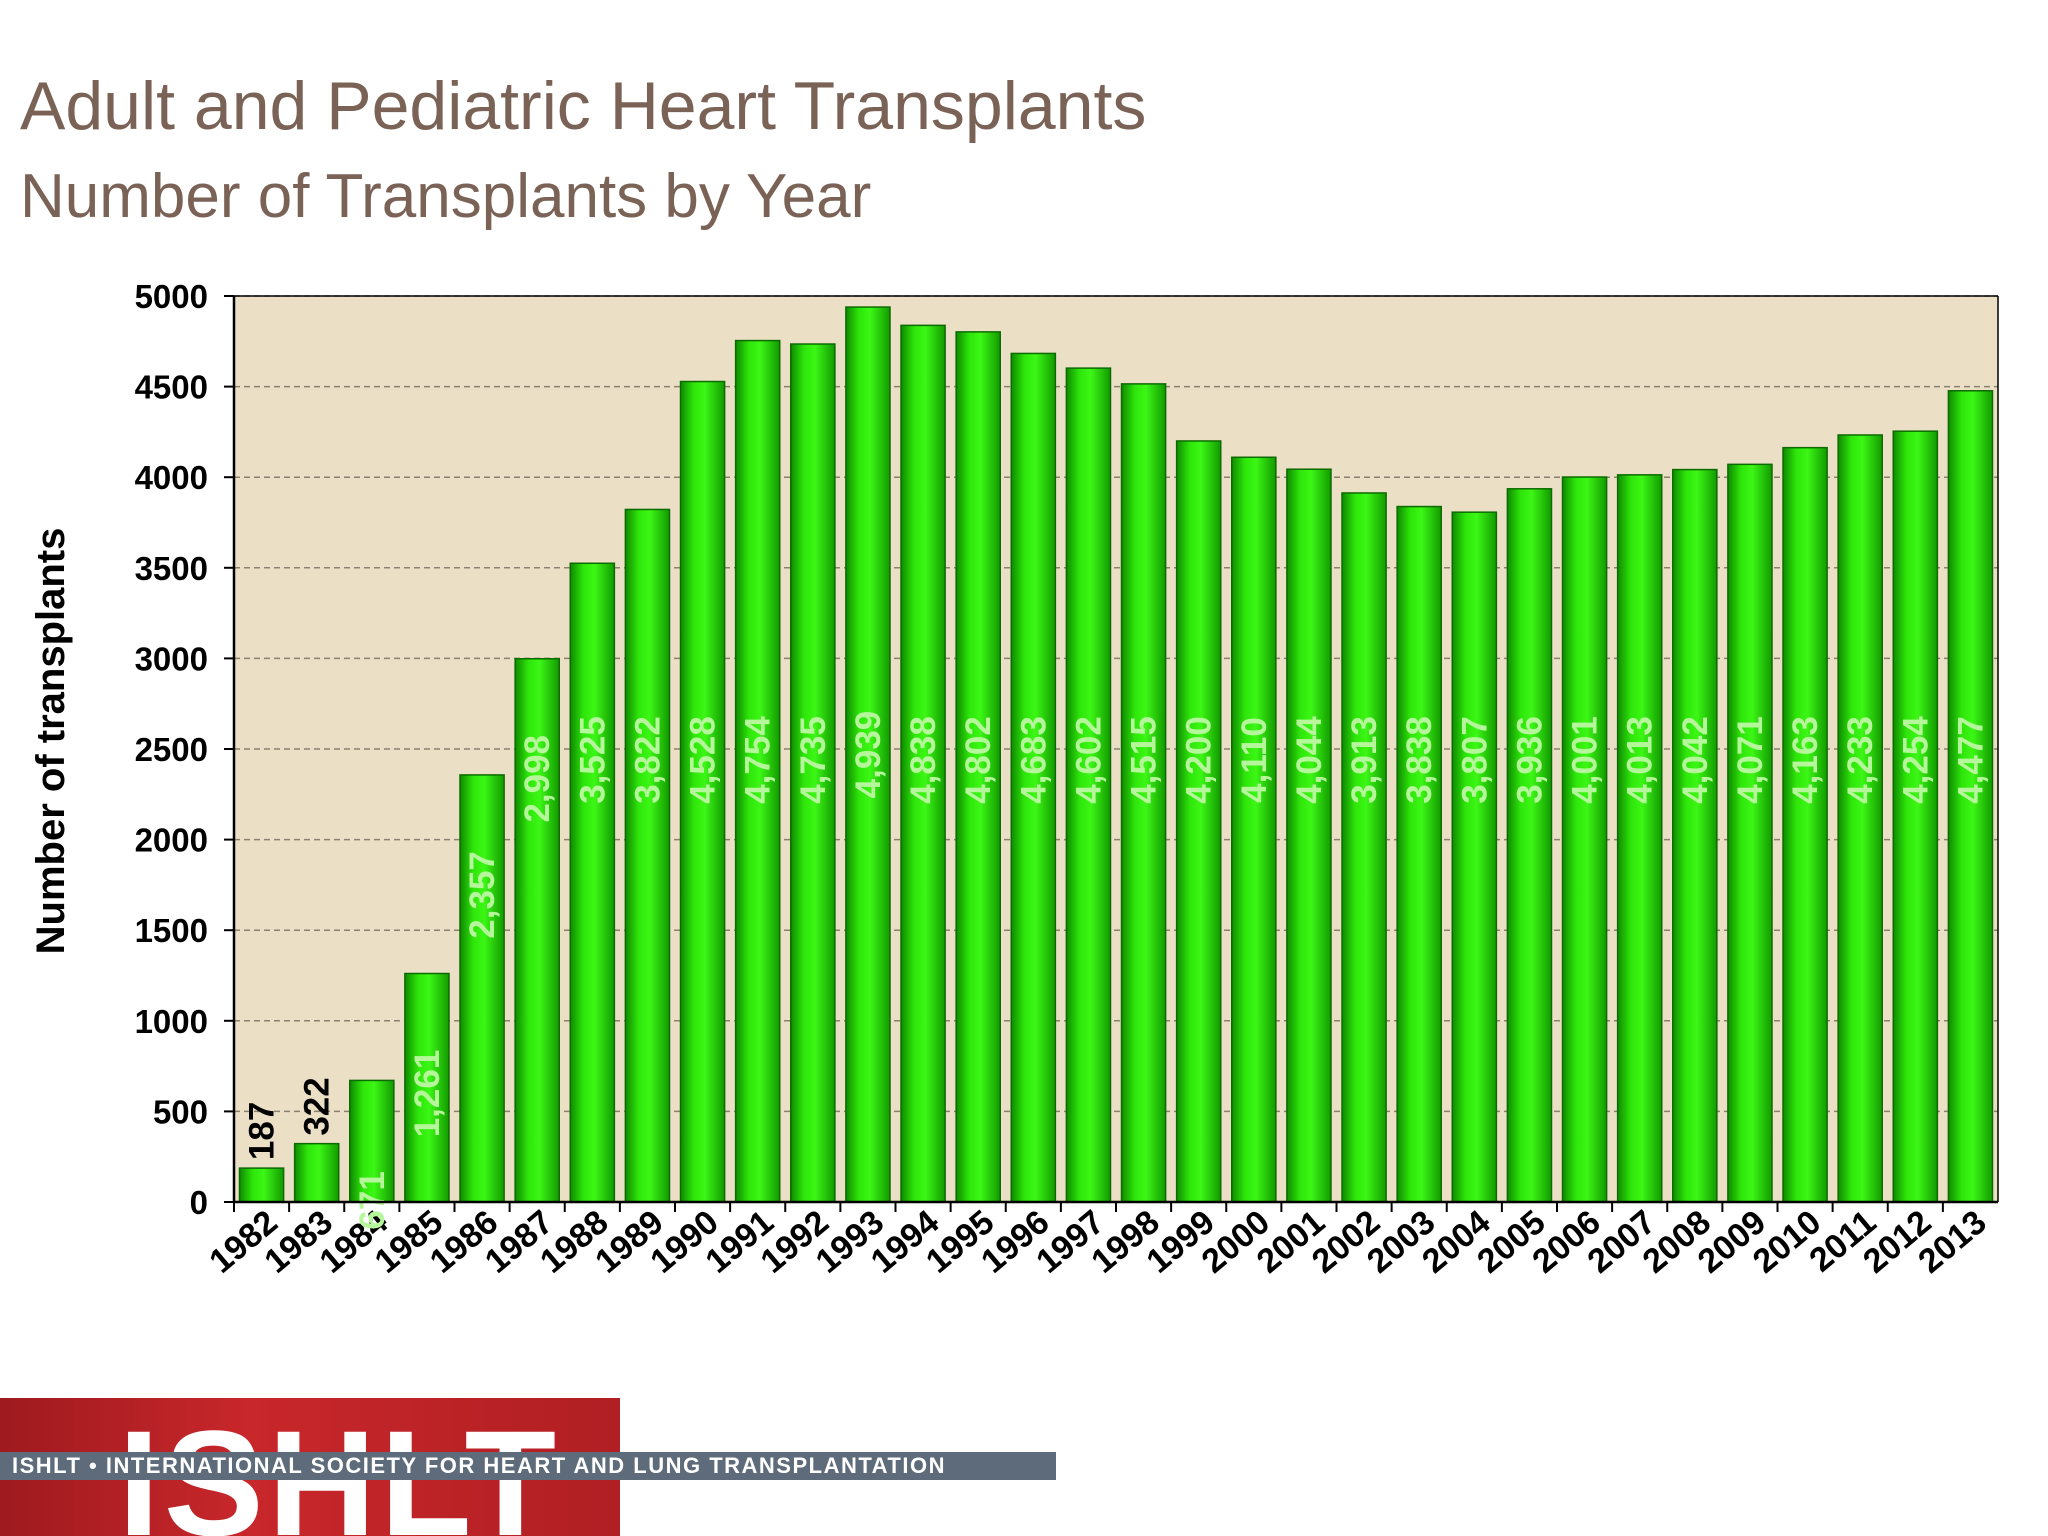  I want to click on y-tick-label: 5000, so click(171, 296).